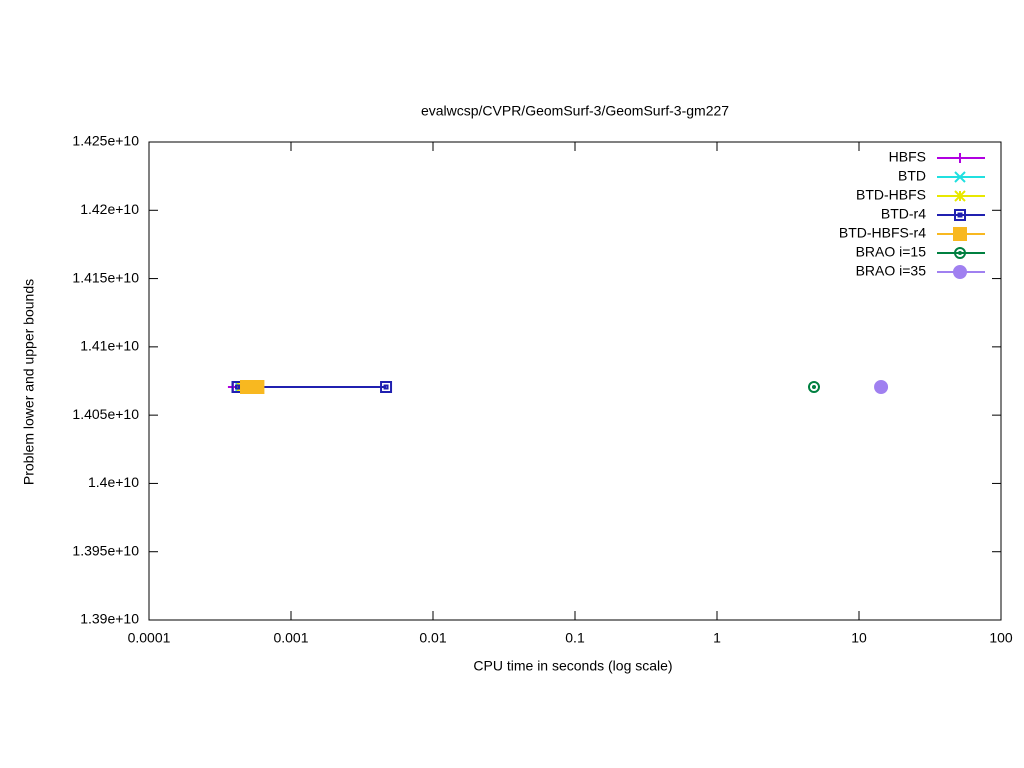 The width and height of the screenshot is (1024, 768). Describe the element at coordinates (290, 638) in the screenshot. I see `x-tick-label: 0.001` at that location.